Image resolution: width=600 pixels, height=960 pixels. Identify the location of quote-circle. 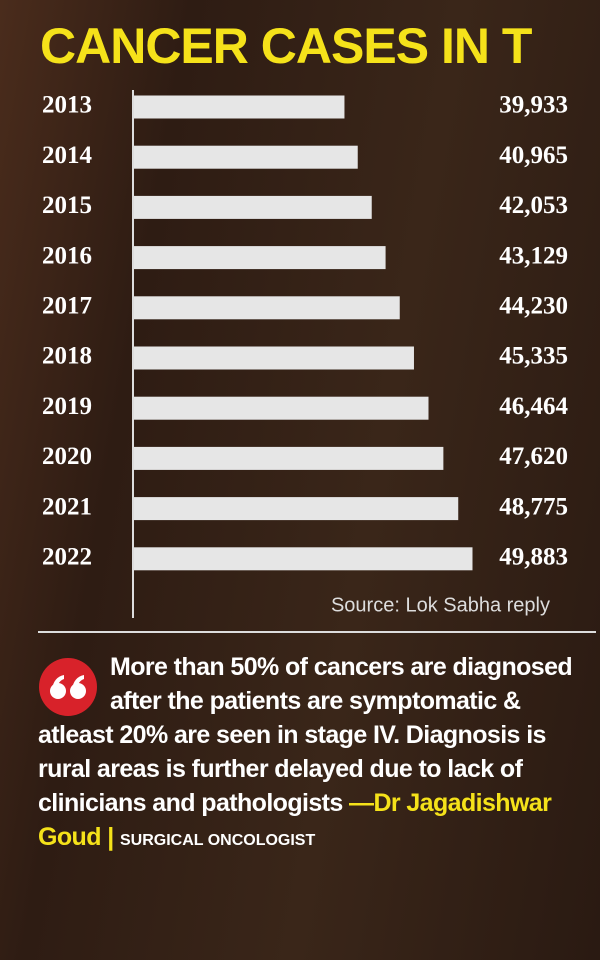
(68, 687).